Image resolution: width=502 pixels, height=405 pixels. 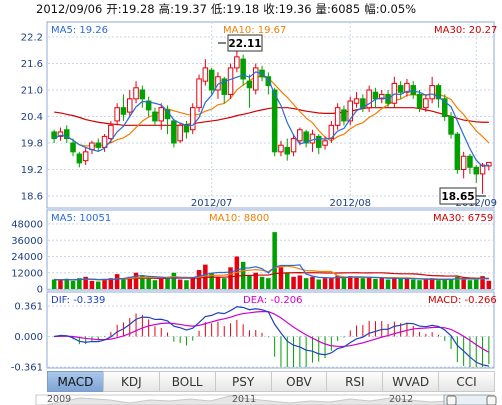 I want to click on volume-y-ticks: 48000 36000 24000 12000 0, so click(x=27, y=258).